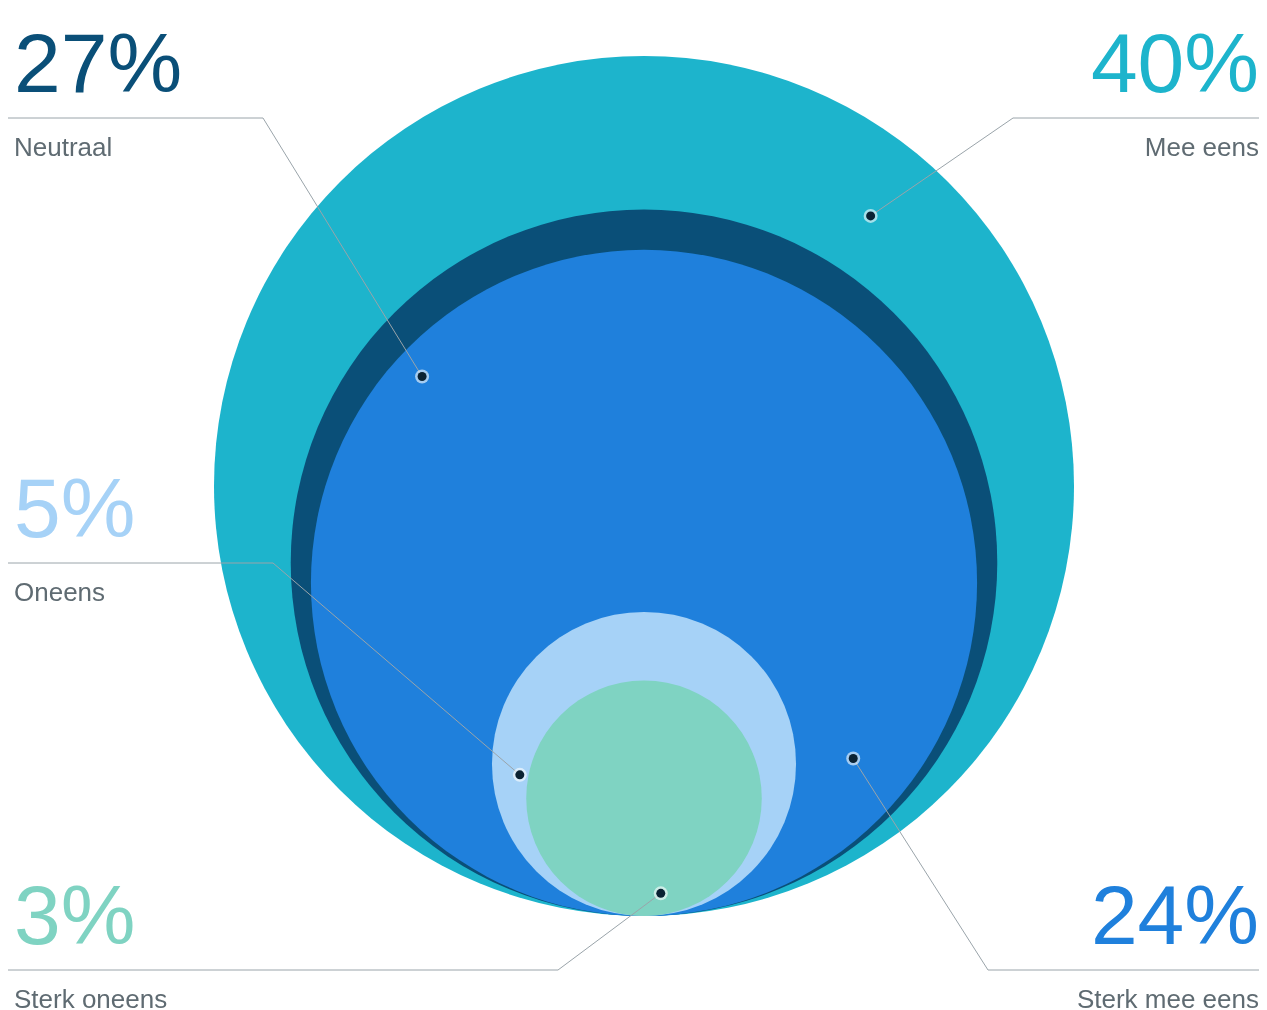 This screenshot has width=1267, height=1010. Describe the element at coordinates (63, 147) in the screenshot. I see `category-label: Neutraal` at that location.